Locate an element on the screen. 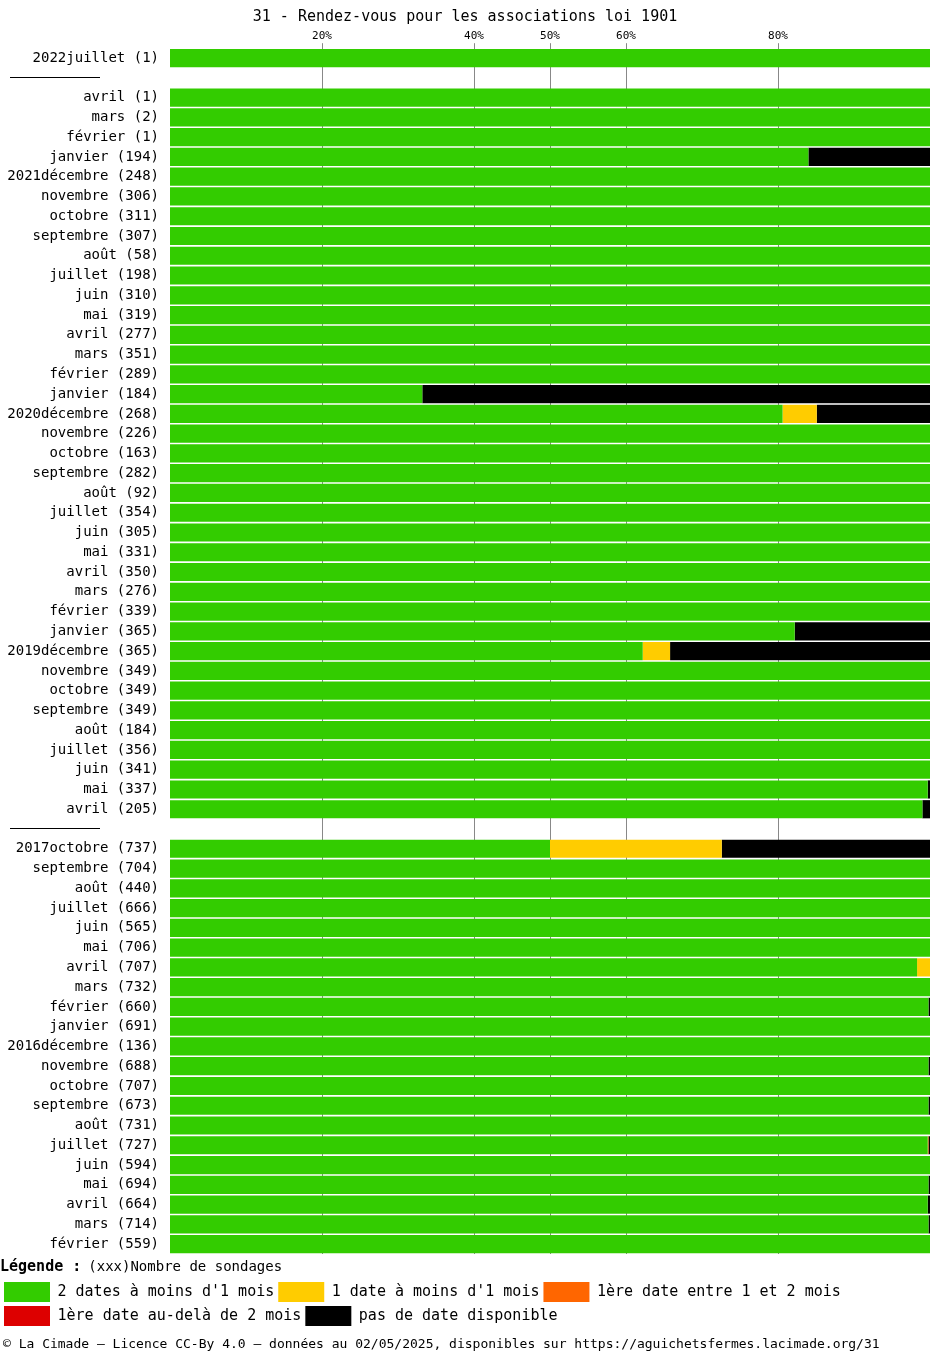 The image size is (930, 1355). text: (xxx)Nombre de sondages is located at coordinates (185, 1266).